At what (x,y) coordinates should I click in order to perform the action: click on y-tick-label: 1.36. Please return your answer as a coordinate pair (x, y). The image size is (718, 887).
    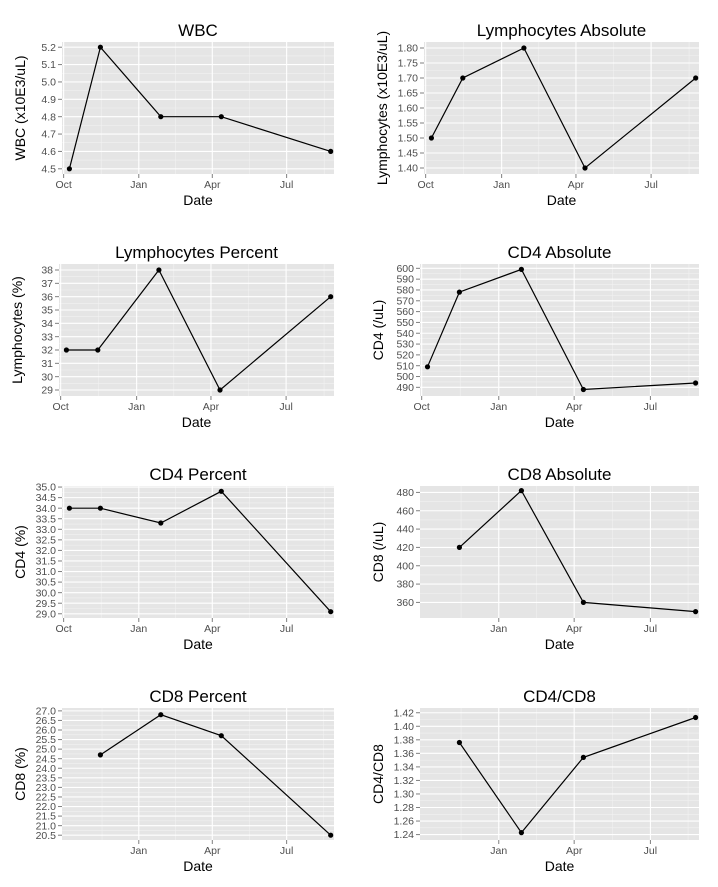
    Looking at the image, I should click on (404, 754).